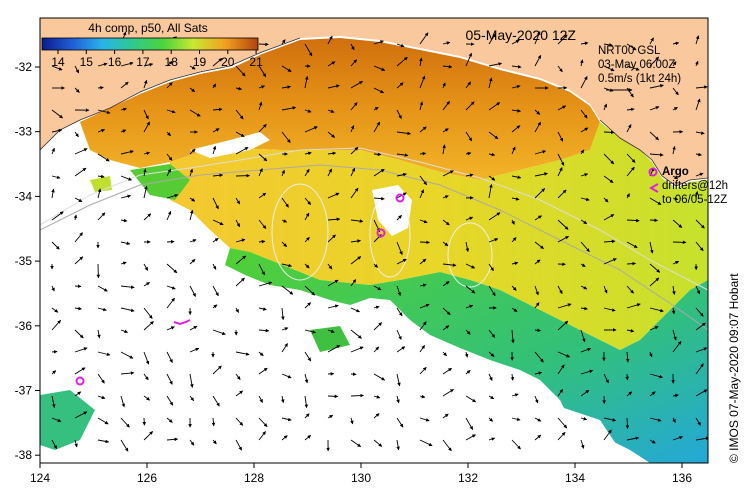 The image size is (749, 496). What do you see at coordinates (228, 62) in the screenshot?
I see `colorbar-tick-label: 20` at bounding box center [228, 62].